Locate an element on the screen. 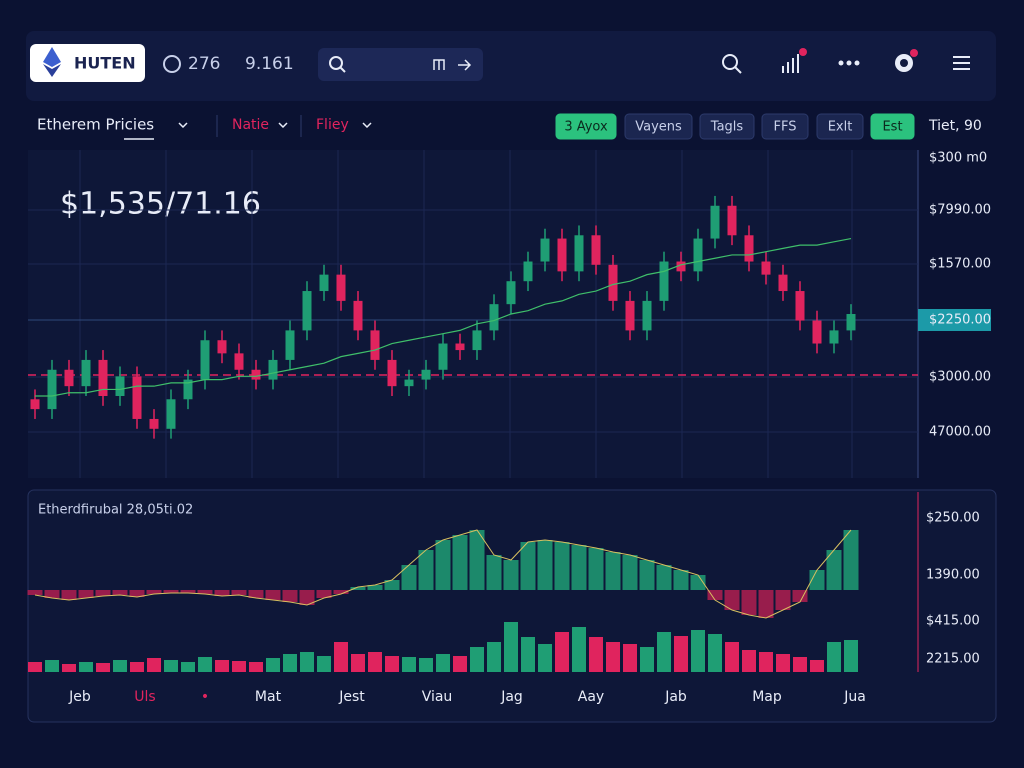 The width and height of the screenshot is (1024, 768). toolbar-button-label: 3 Ayox is located at coordinates (586, 127).